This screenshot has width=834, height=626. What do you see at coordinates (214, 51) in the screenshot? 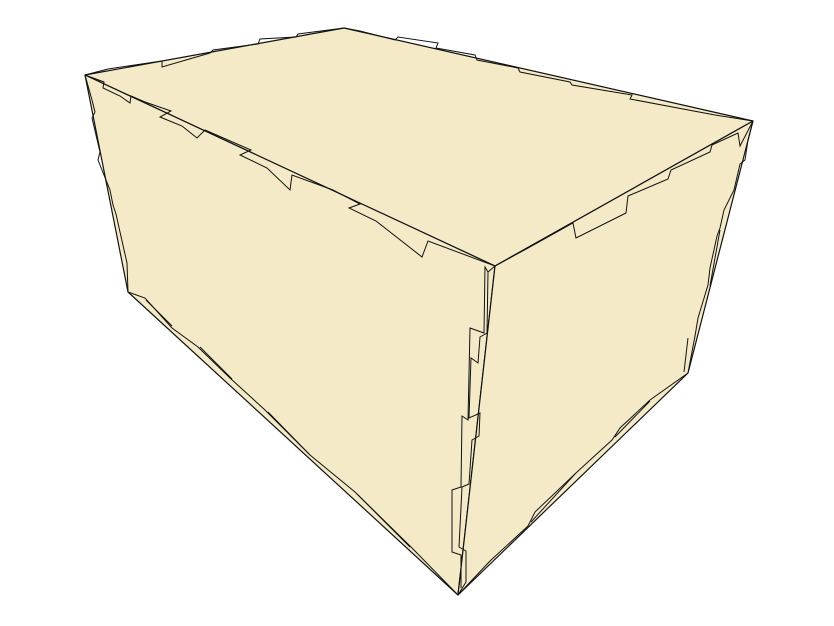
I see `top-back-left-edge-joints` at bounding box center [214, 51].